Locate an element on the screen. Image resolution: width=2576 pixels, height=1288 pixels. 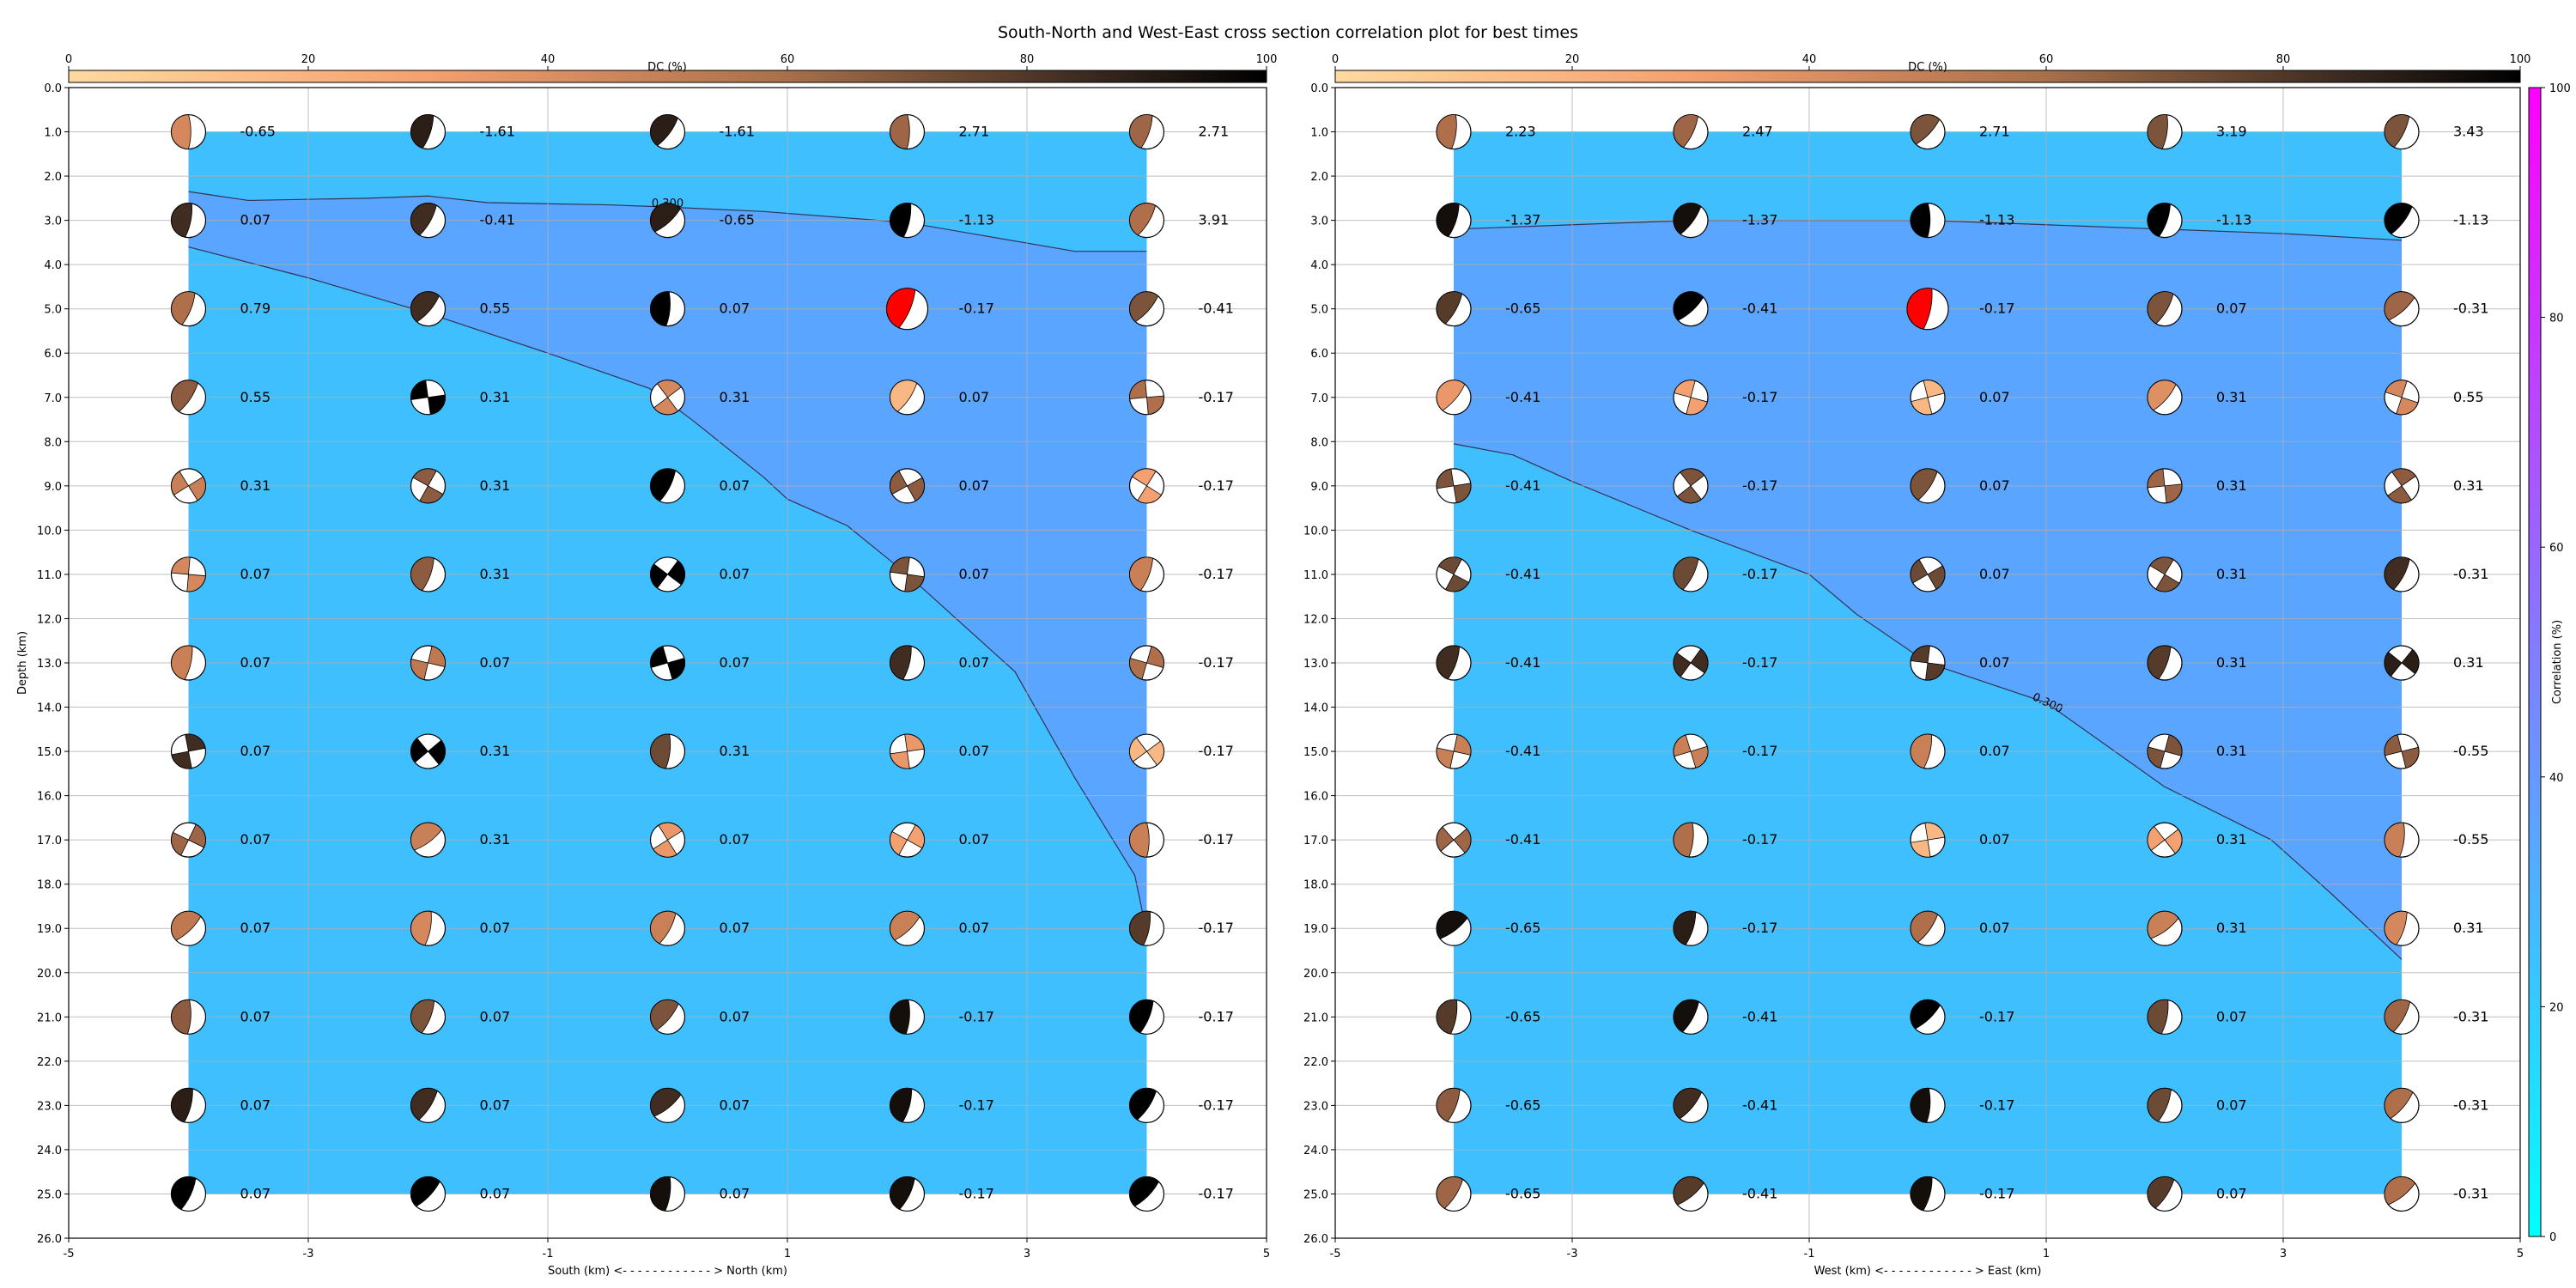
y-tick-label: 4.0 is located at coordinates (53, 265).